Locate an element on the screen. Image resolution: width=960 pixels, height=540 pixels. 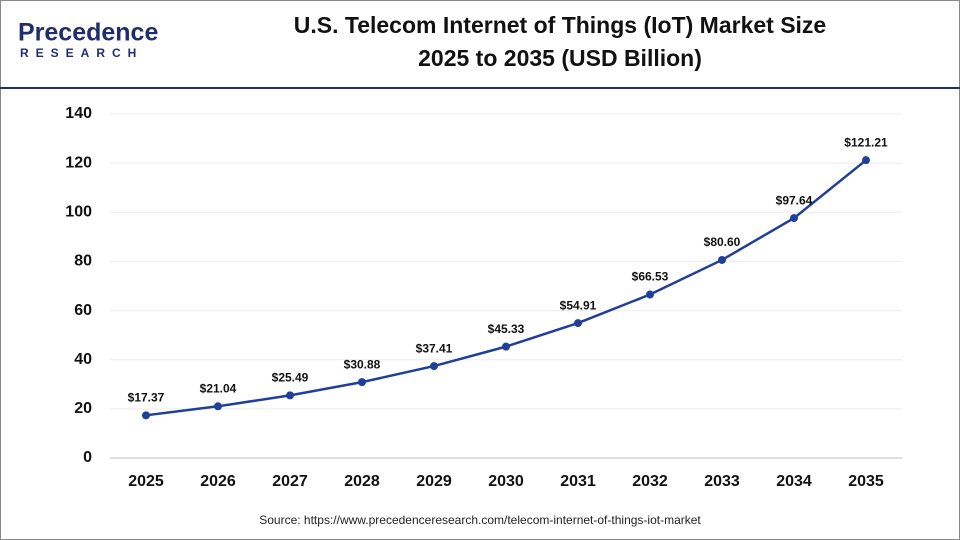
value-label: $17.37 is located at coordinates (146, 397).